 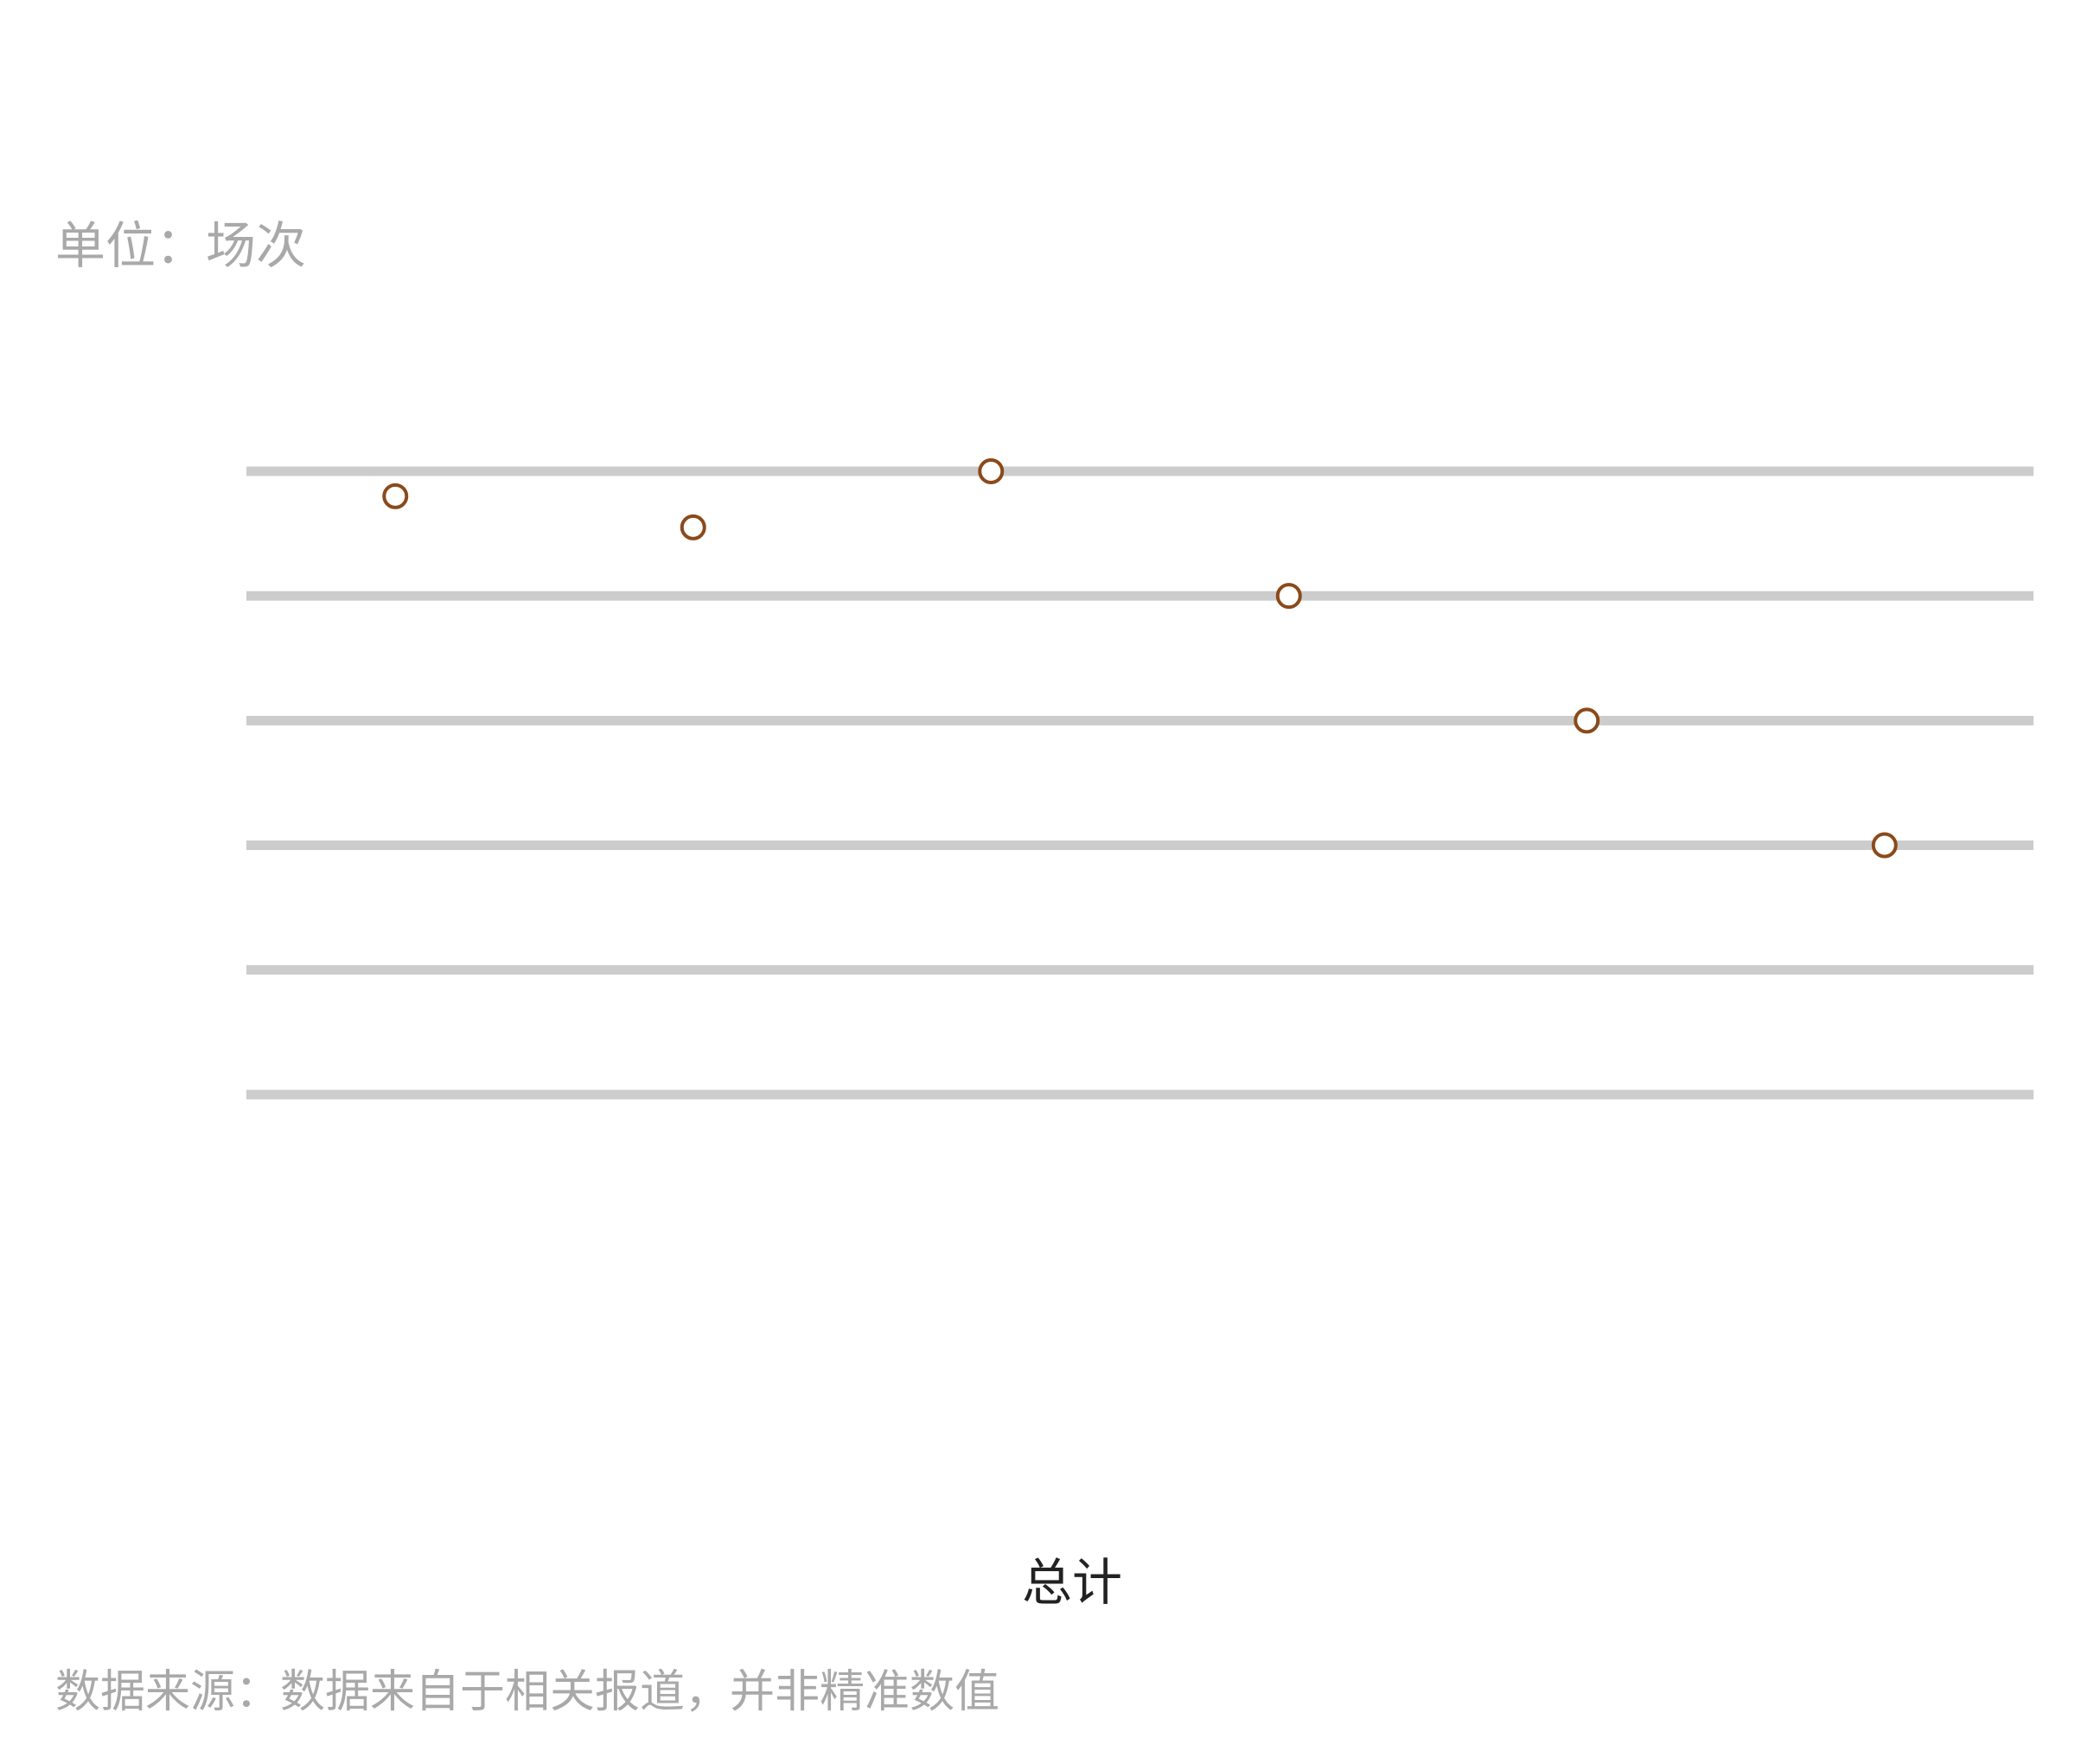 I want to click on x-axis-label: 总计, so click(x=1071, y=1582).